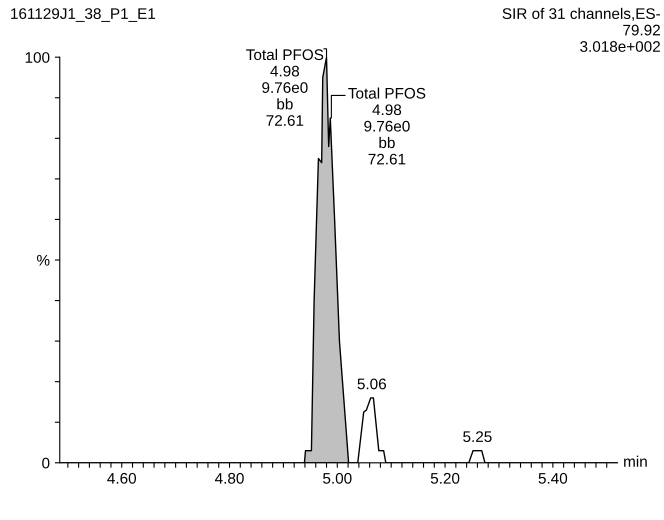 This screenshot has width=664, height=520. What do you see at coordinates (337, 478) in the screenshot?
I see `x-tick-label: 5.00` at bounding box center [337, 478].